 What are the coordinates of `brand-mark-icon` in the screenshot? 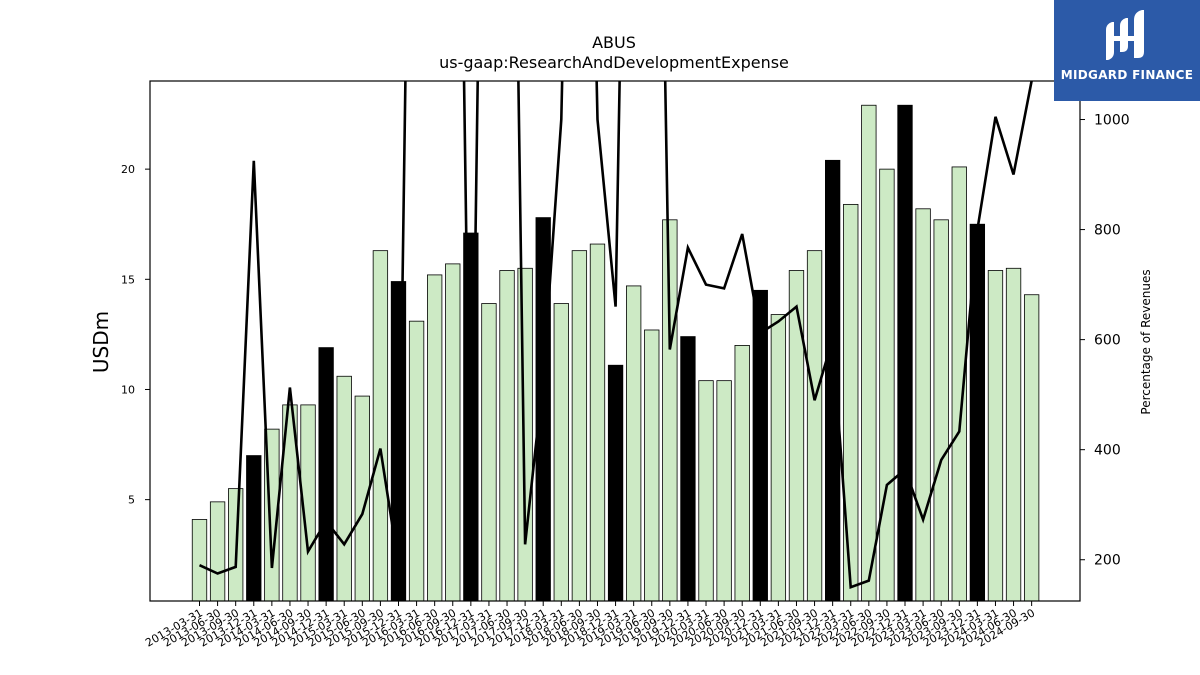 It's located at (1125, 35).